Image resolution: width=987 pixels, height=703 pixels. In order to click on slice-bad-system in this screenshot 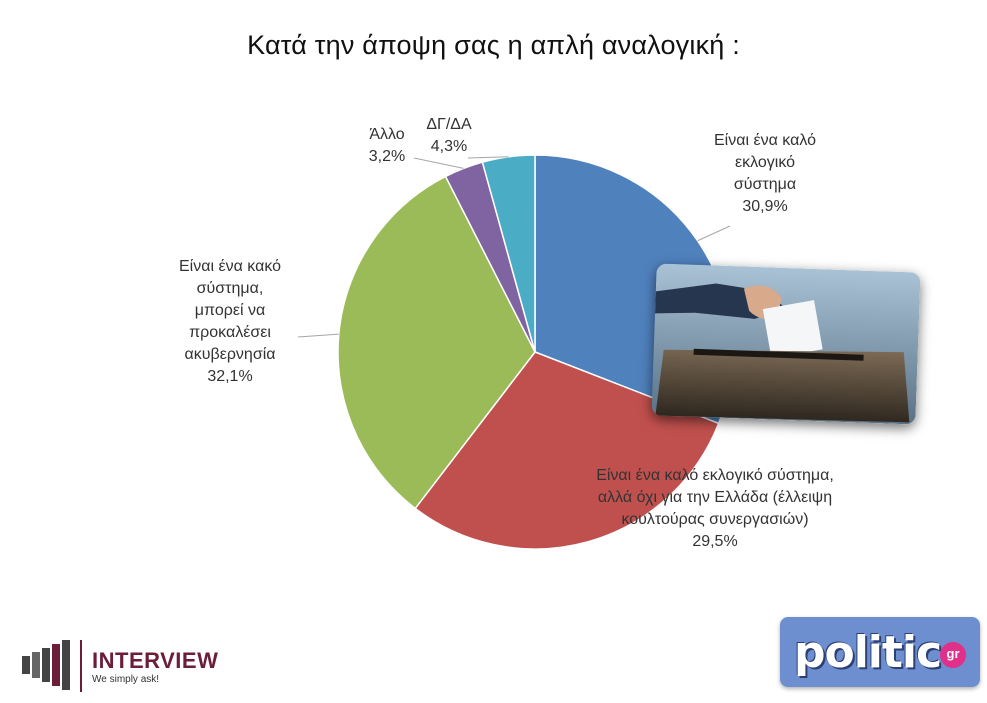, I will do `click(436, 342)`.